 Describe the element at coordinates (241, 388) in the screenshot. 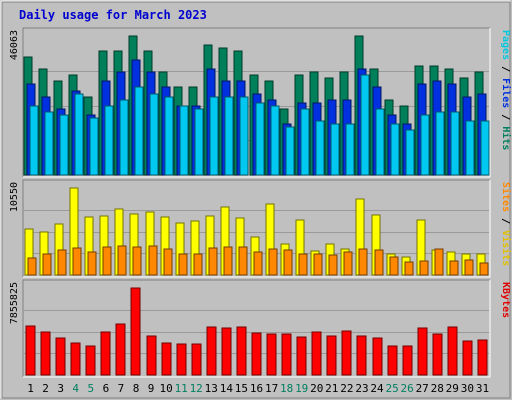

I see `x-tick-label: 15` at that location.